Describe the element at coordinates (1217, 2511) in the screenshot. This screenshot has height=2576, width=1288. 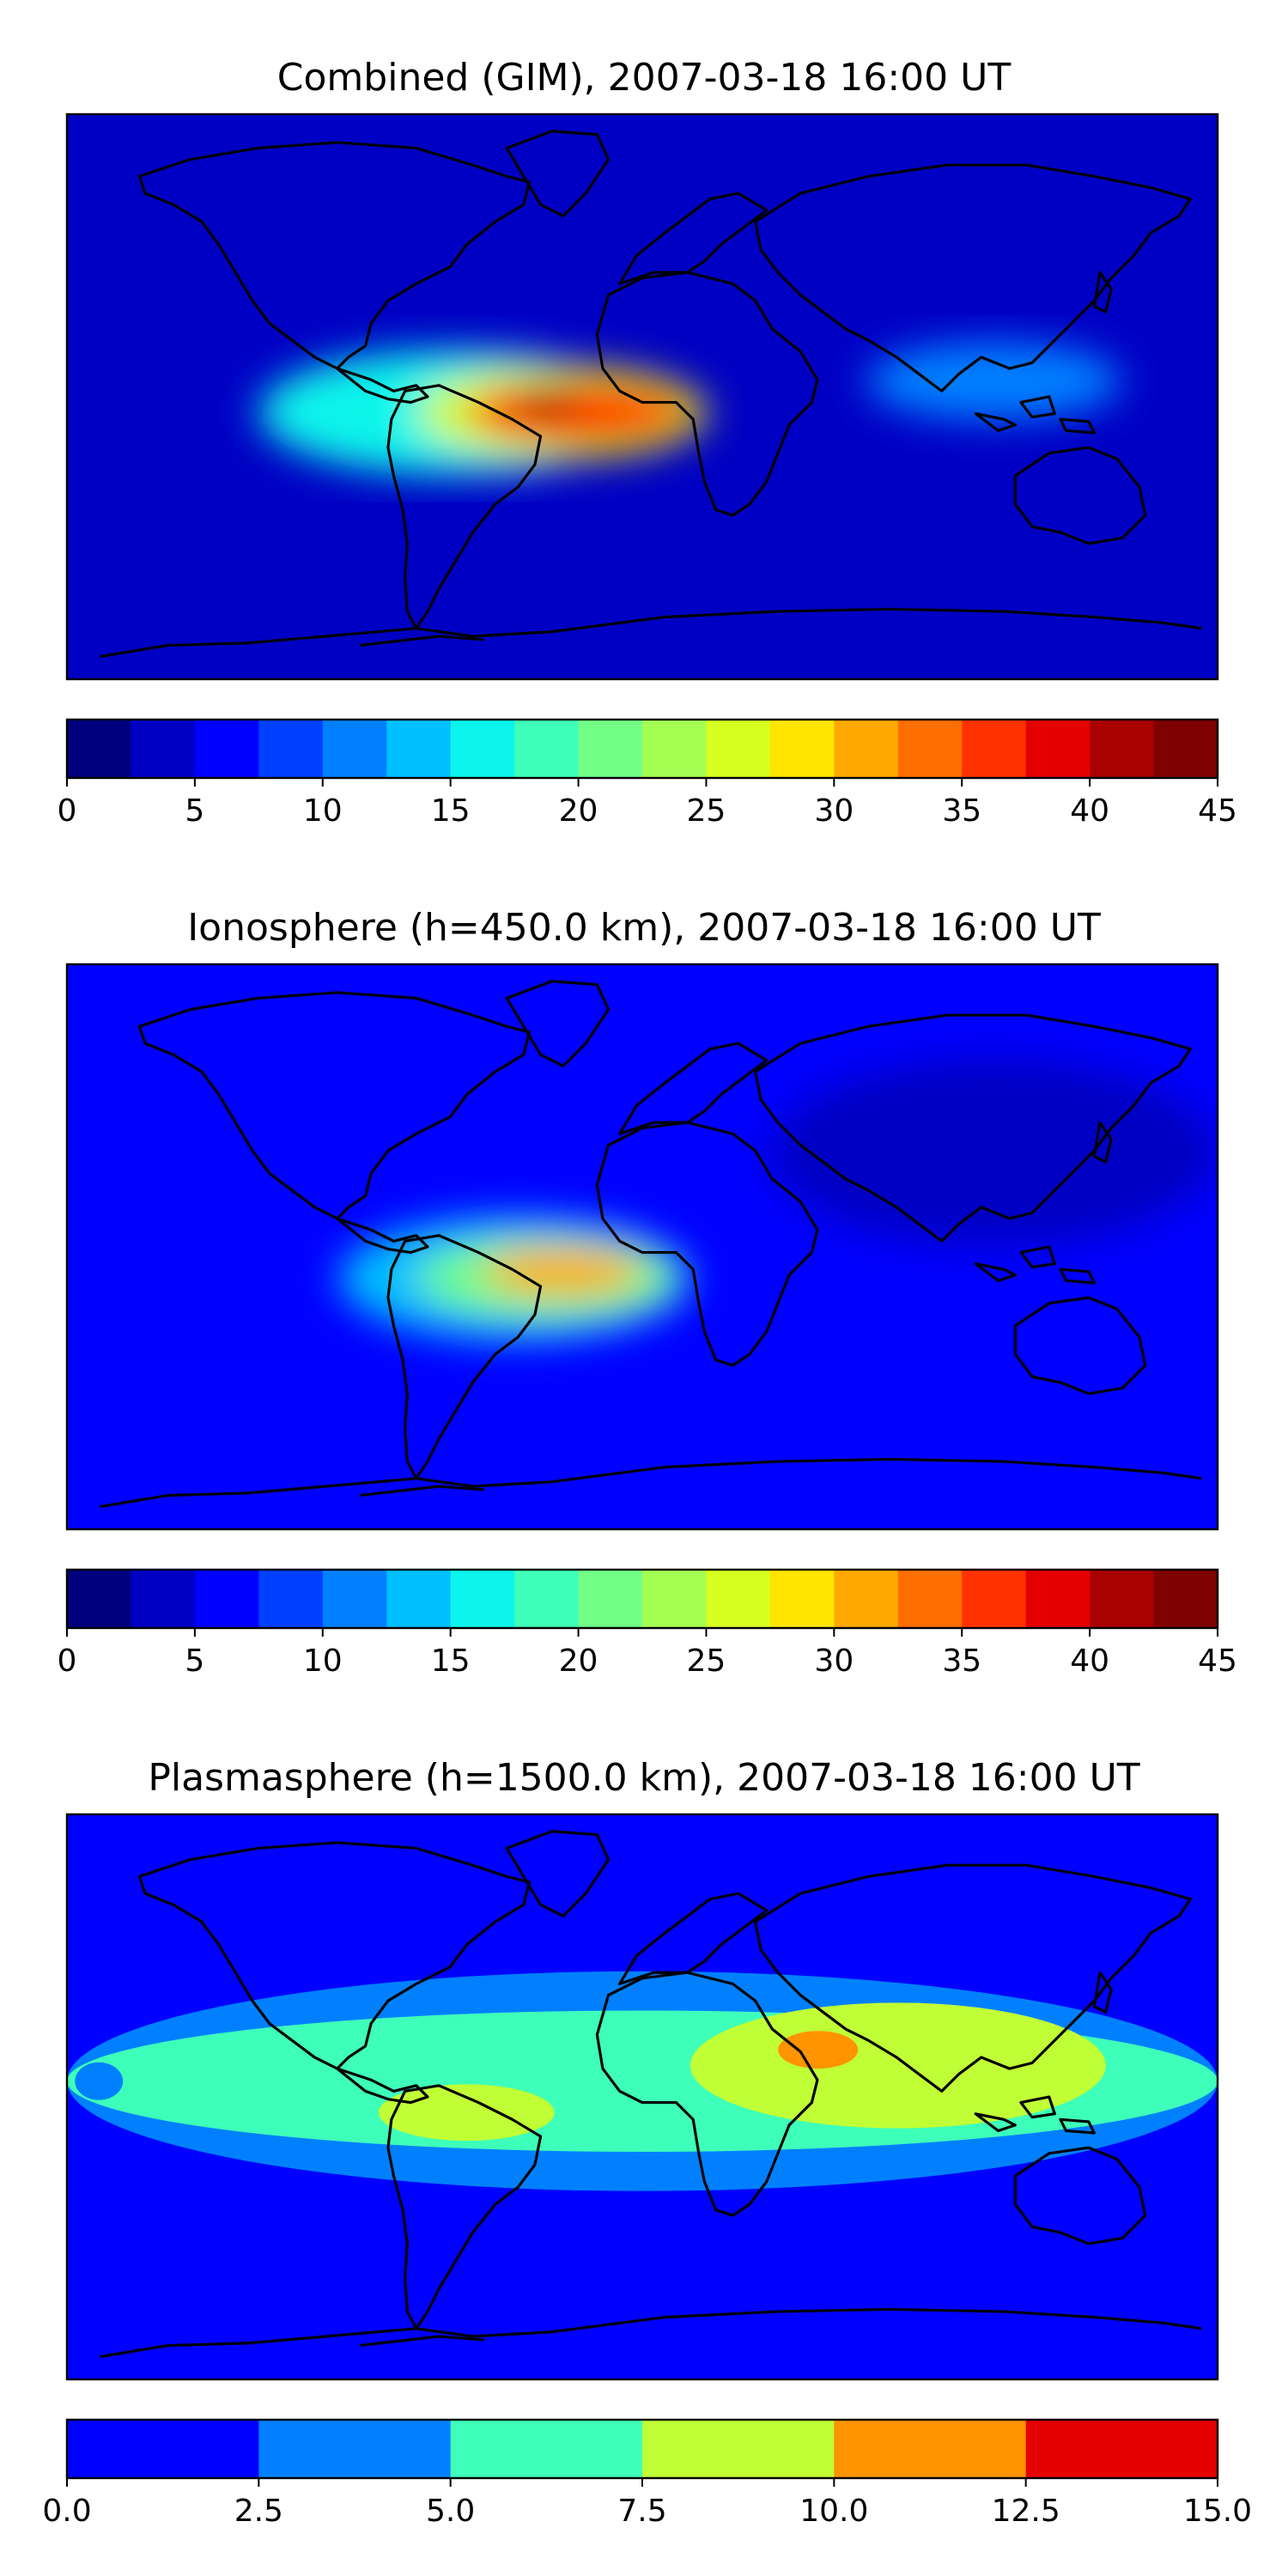
I see `colorbar-tick-label: 15.0` at that location.